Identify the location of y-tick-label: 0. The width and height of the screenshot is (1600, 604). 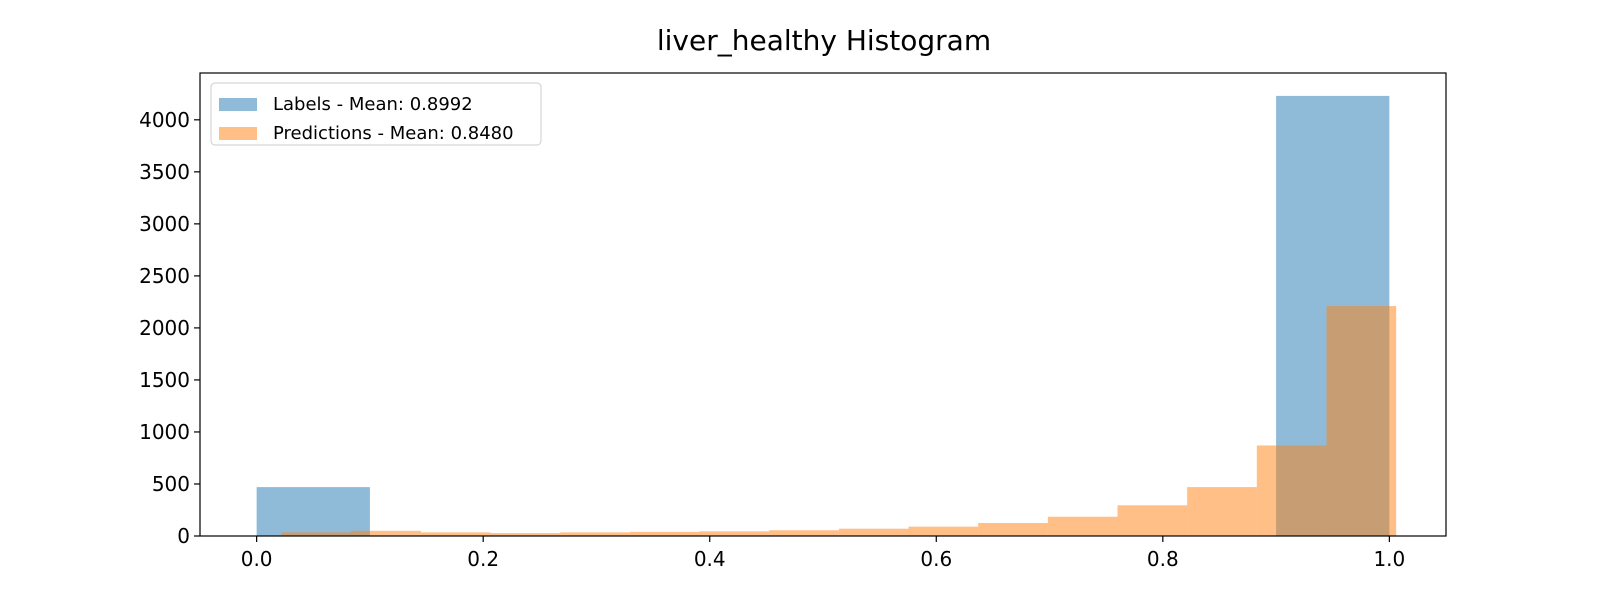
(183, 536).